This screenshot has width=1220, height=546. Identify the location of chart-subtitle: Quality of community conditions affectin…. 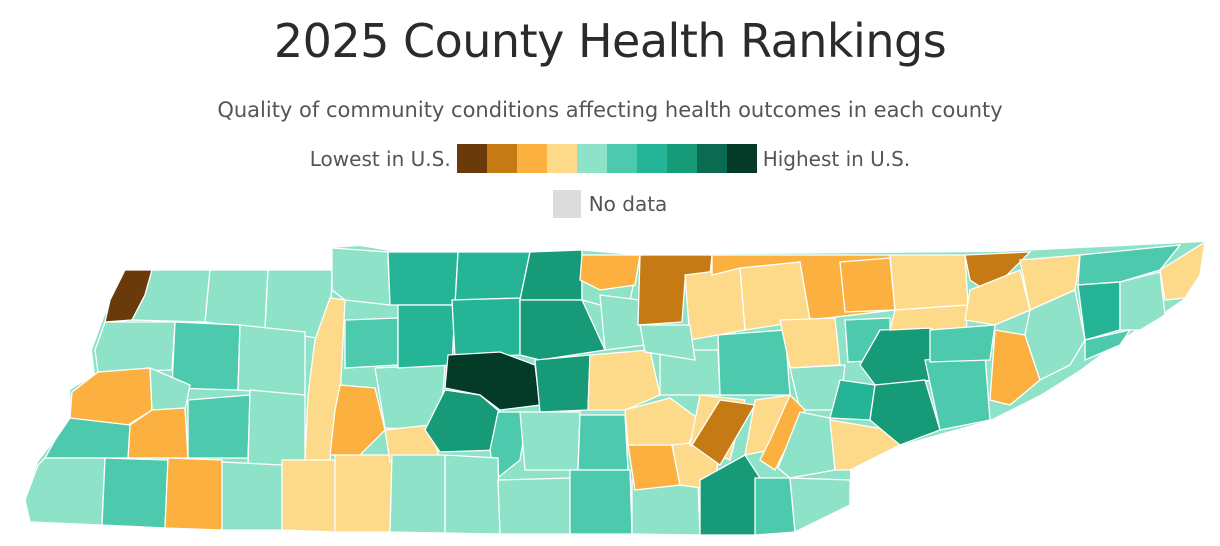
(610, 110).